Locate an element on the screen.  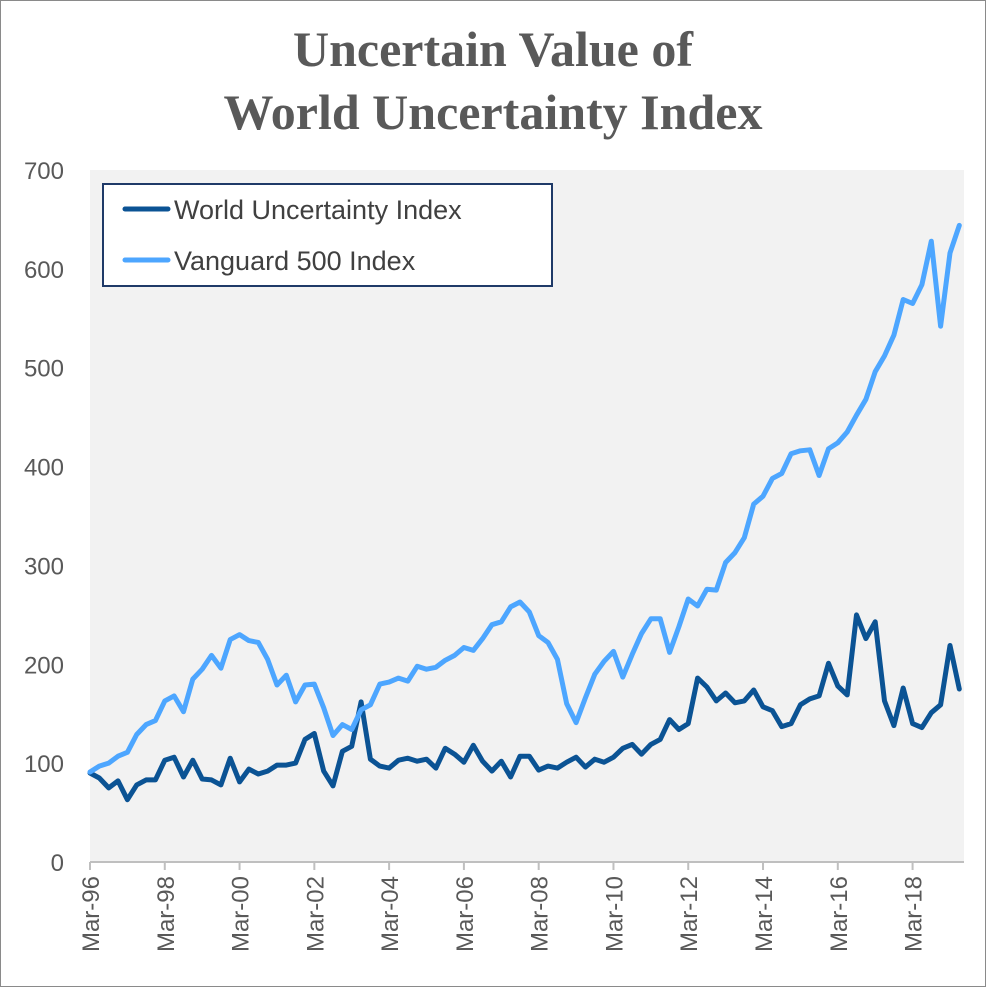
x-tick-label: Mar-00 is located at coordinates (241, 914).